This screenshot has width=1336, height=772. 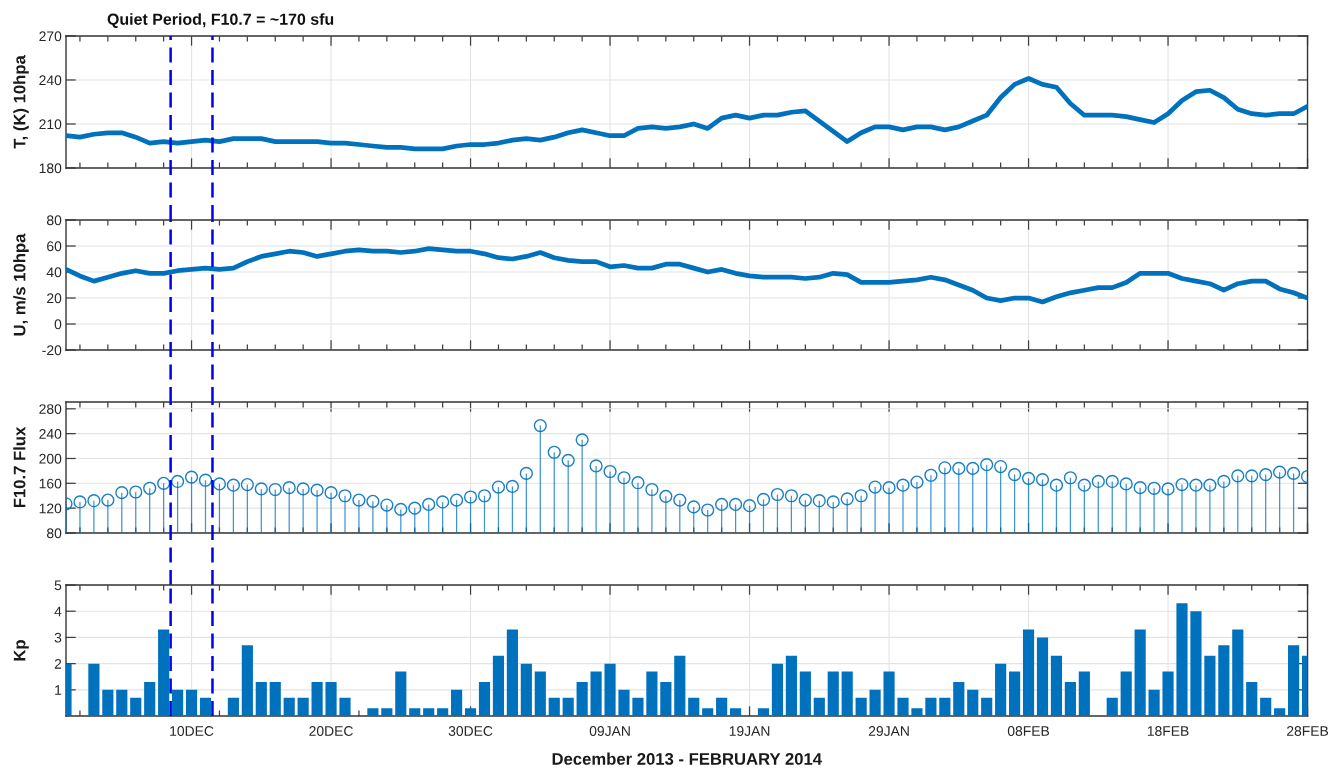 I want to click on y-tick-label: -20, so click(x=52, y=350).